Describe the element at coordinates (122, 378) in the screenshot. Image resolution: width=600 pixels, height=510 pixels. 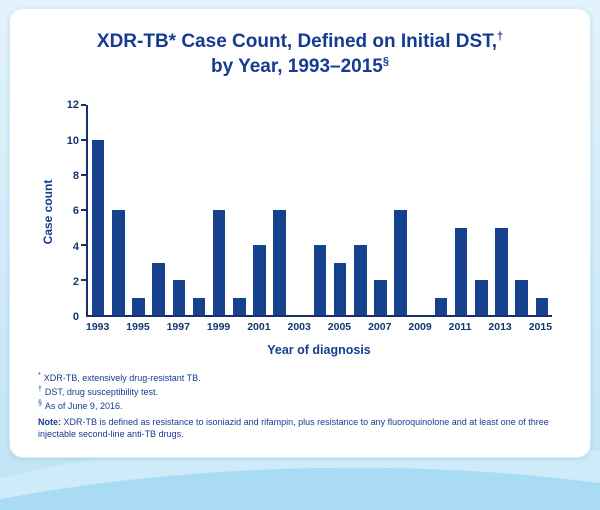
I see `footnote-asterisk-text: XDR-TB, extensively drug-resistant TB.` at that location.